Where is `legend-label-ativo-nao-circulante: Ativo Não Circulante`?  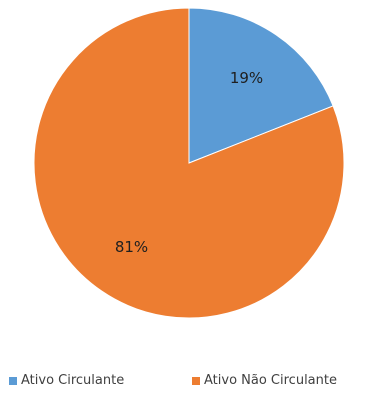
legend-label-ativo-nao-circulante: Ativo Não Circulante is located at coordinates (270, 380).